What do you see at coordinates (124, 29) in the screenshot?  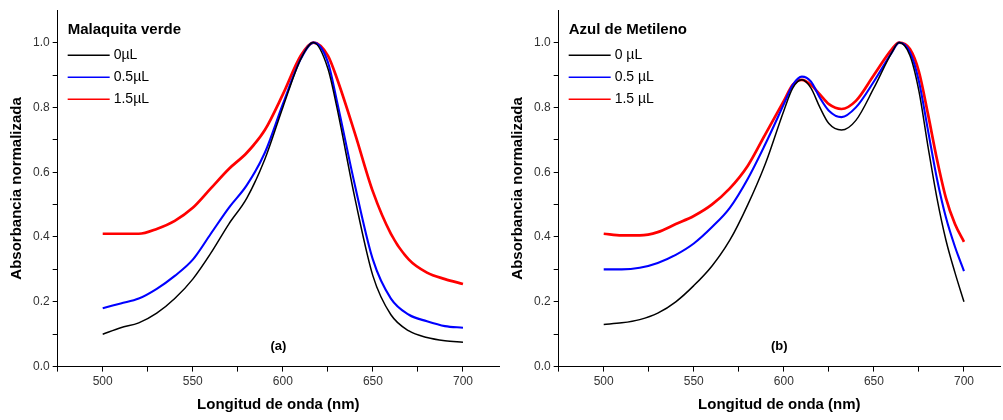 I see `text: Malaquita verde` at bounding box center [124, 29].